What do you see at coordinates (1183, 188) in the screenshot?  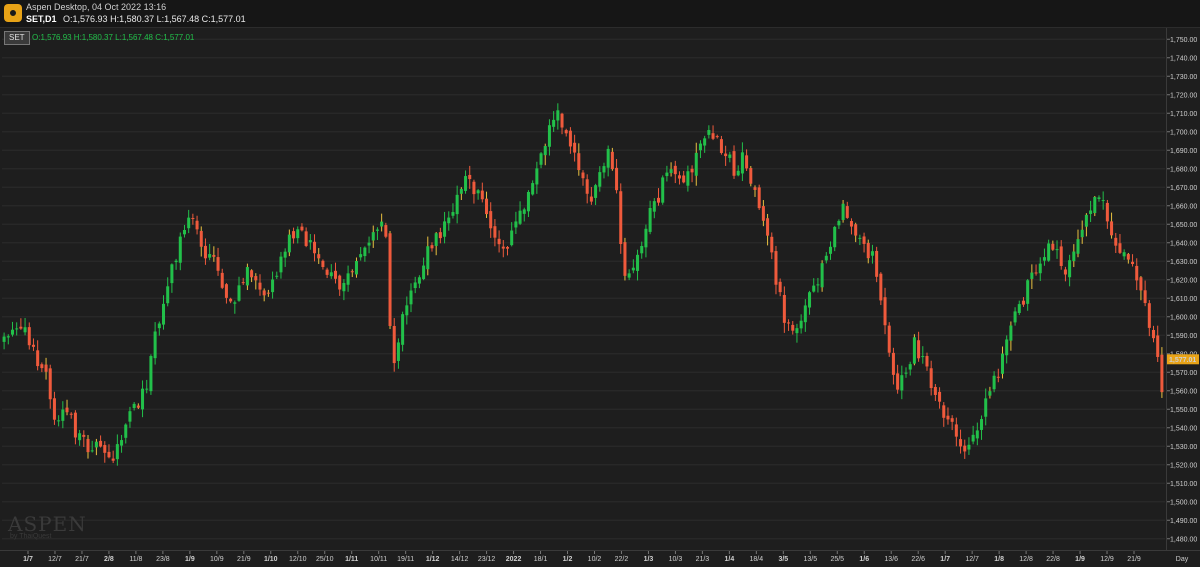 I see `y-tick-label: 1,670.00` at bounding box center [1183, 188].